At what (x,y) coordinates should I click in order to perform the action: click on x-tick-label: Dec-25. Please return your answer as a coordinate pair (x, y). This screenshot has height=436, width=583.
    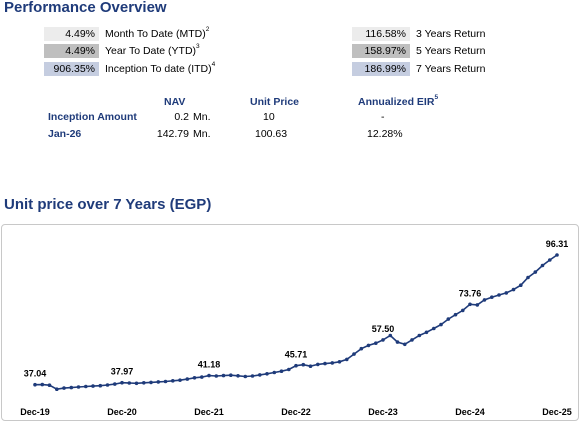
    Looking at the image, I should click on (557, 412).